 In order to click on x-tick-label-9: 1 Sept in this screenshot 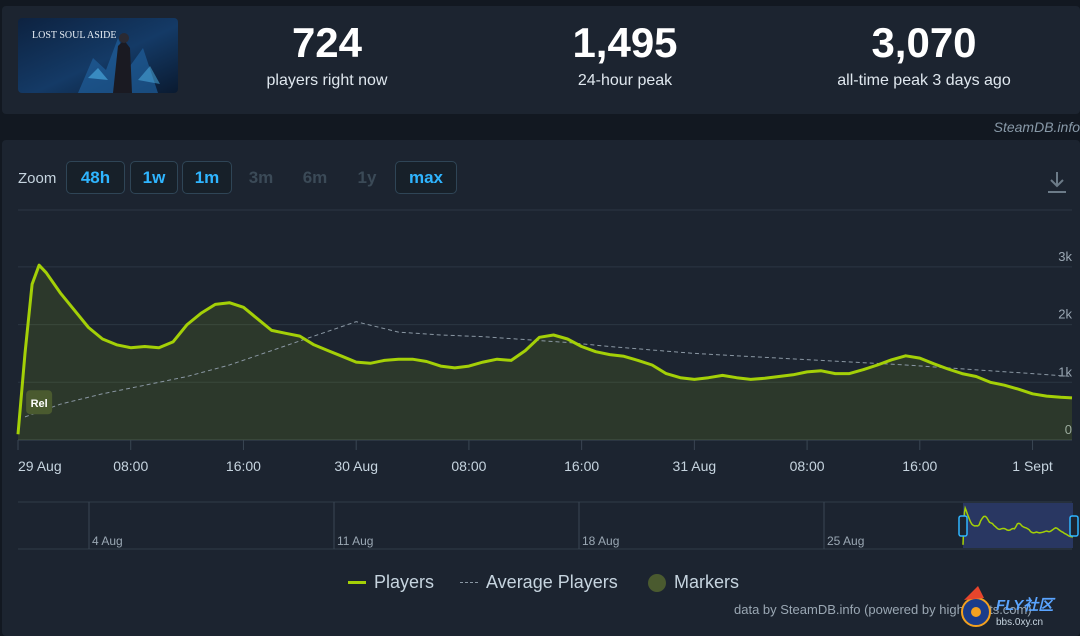, I will do `click(1032, 466)`.